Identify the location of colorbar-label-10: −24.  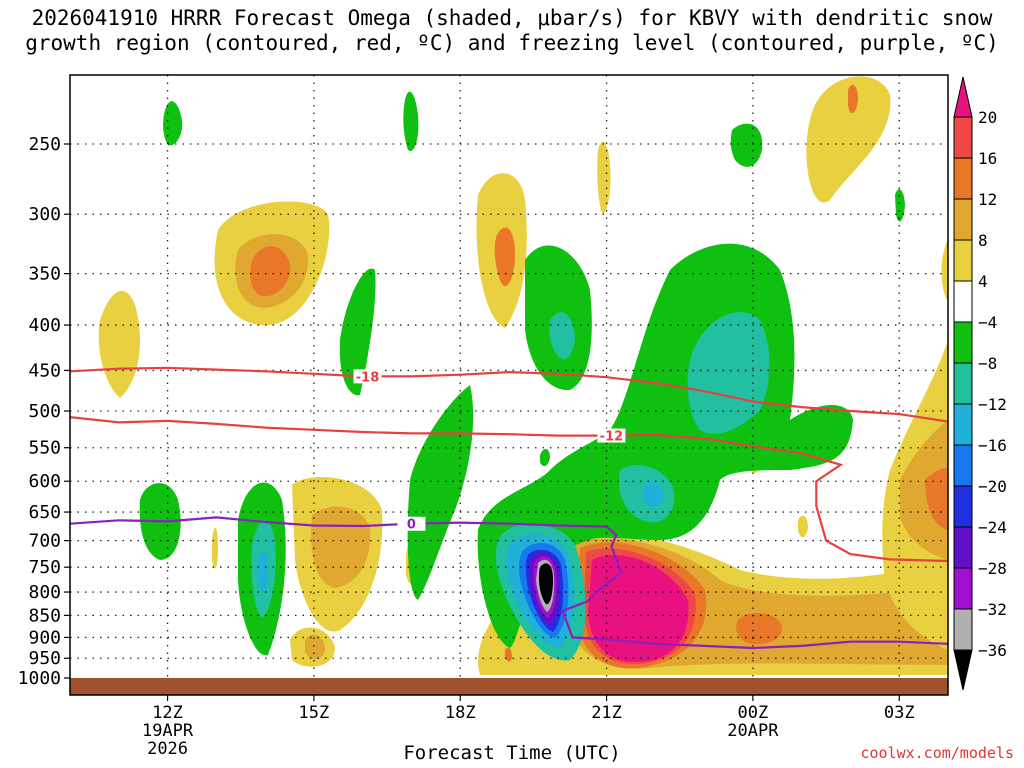
(992, 527).